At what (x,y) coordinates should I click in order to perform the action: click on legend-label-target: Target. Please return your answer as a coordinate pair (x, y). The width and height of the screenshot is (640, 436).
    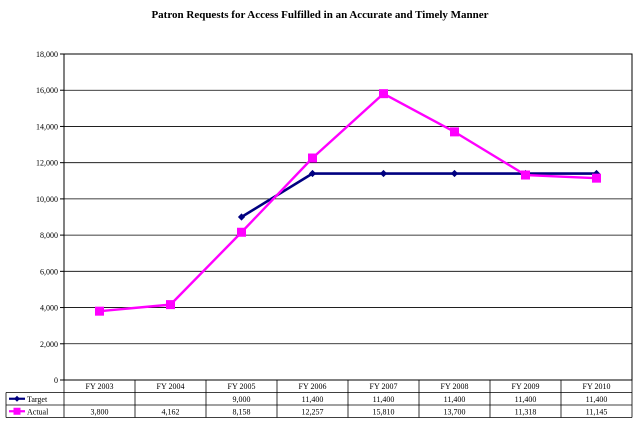
    Looking at the image, I should click on (37, 399).